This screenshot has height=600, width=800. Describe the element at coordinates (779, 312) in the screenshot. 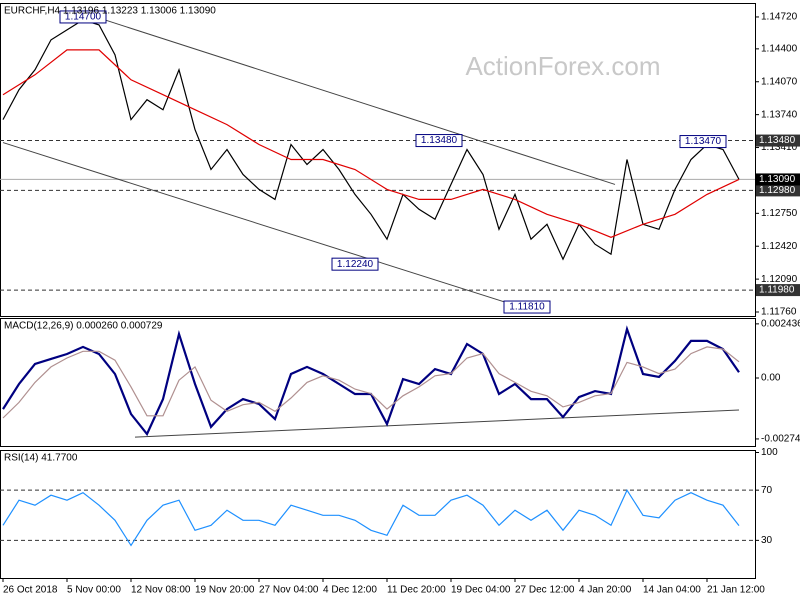

I see `y-tick-label: 1.11760` at that location.